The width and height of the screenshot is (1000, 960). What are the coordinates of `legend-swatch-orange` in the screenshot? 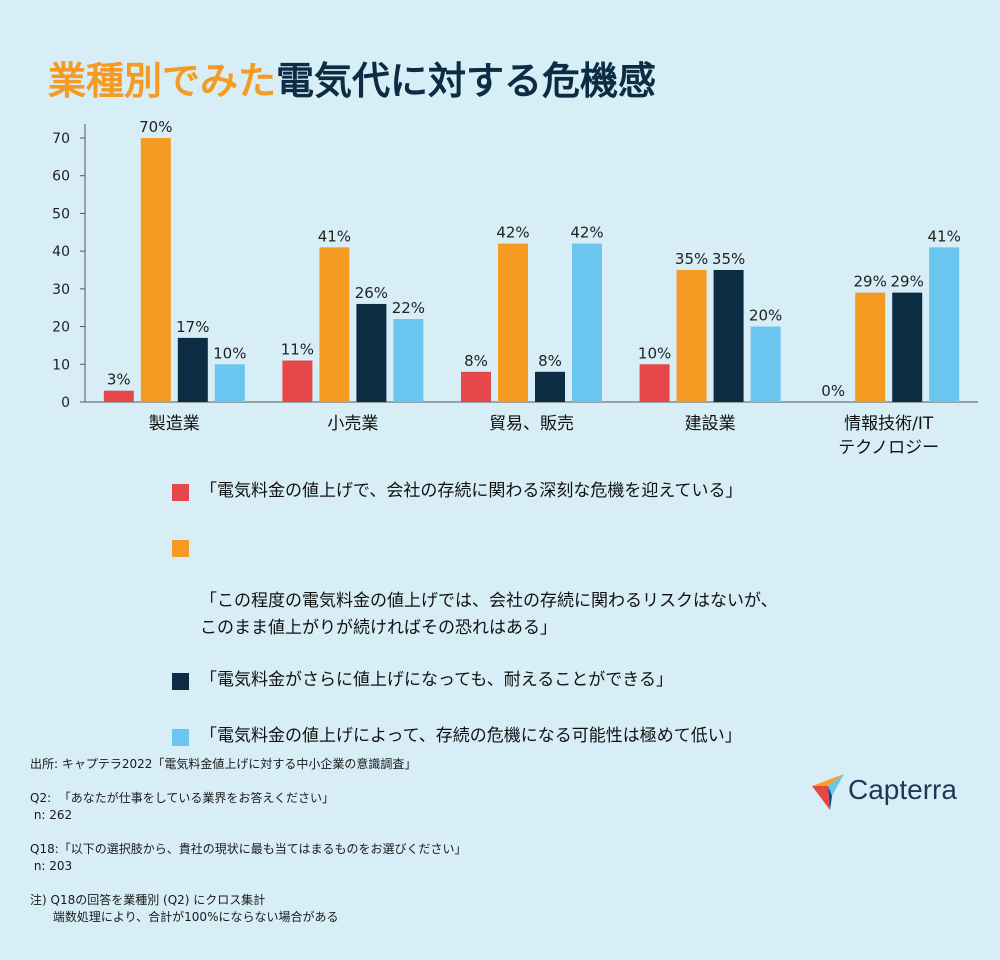 It's located at (180, 548).